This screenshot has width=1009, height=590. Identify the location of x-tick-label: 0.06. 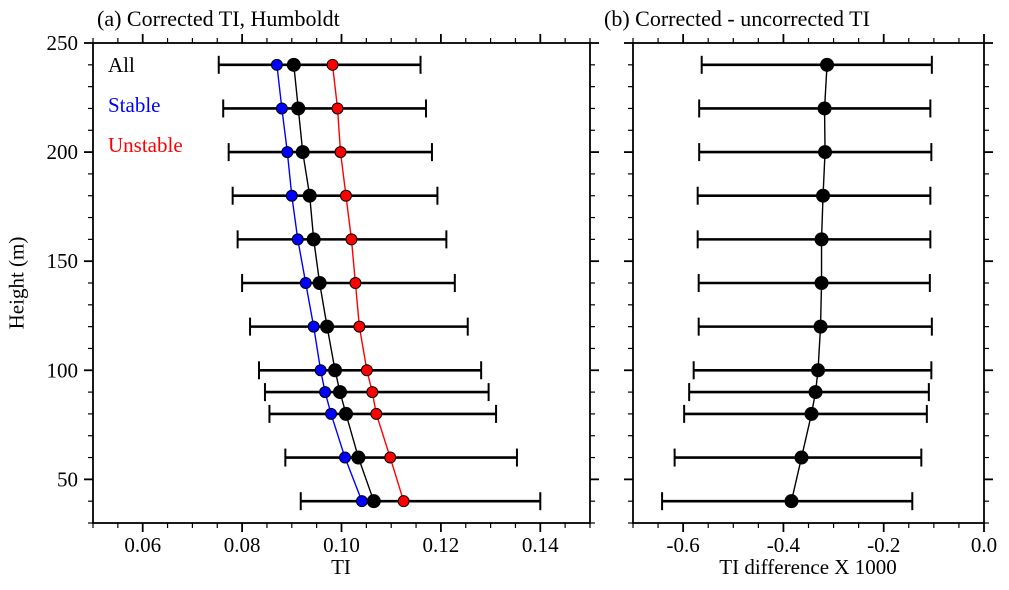
(142, 545).